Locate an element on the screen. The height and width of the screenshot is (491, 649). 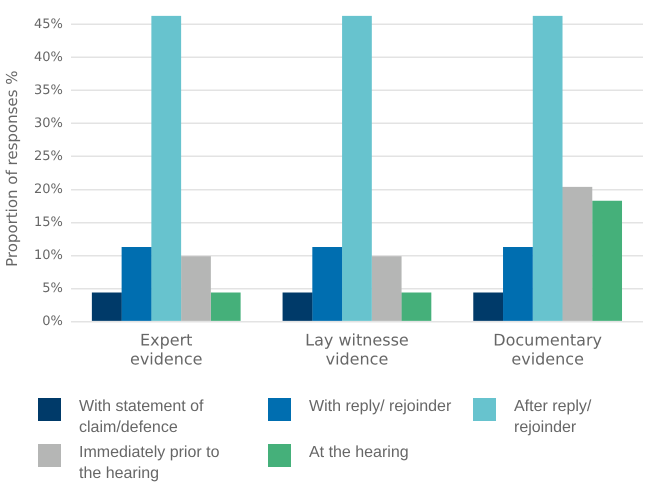
legend-label: Immediately prior to the hearing is located at coordinates (149, 463).